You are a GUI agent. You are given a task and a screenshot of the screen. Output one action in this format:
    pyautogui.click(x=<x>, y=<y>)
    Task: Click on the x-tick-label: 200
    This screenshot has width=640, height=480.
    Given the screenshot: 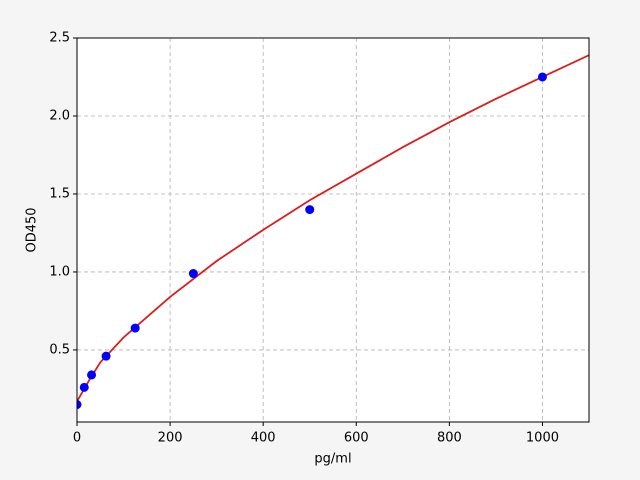 What is the action you would take?
    pyautogui.click(x=170, y=438)
    